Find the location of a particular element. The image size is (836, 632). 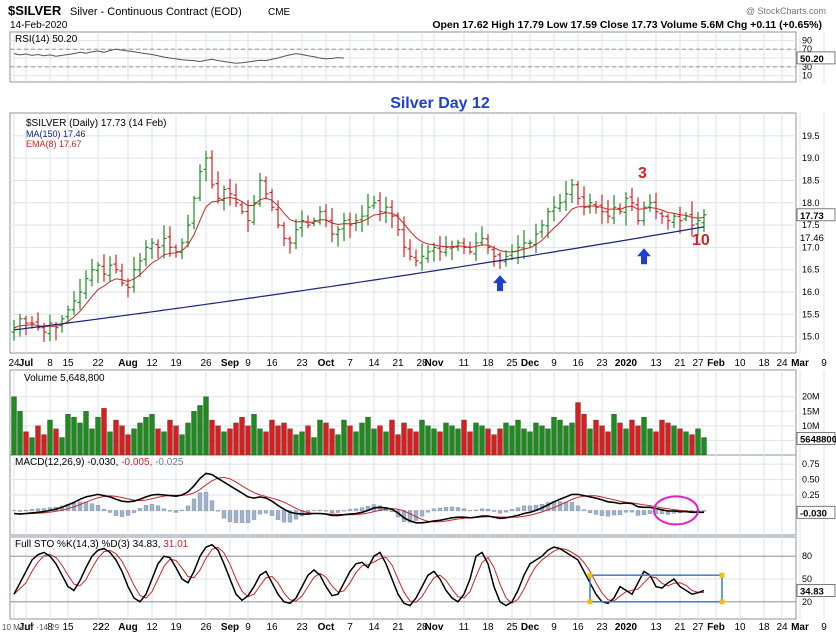

rsi-tick-label: 90 is located at coordinates (807, 40).